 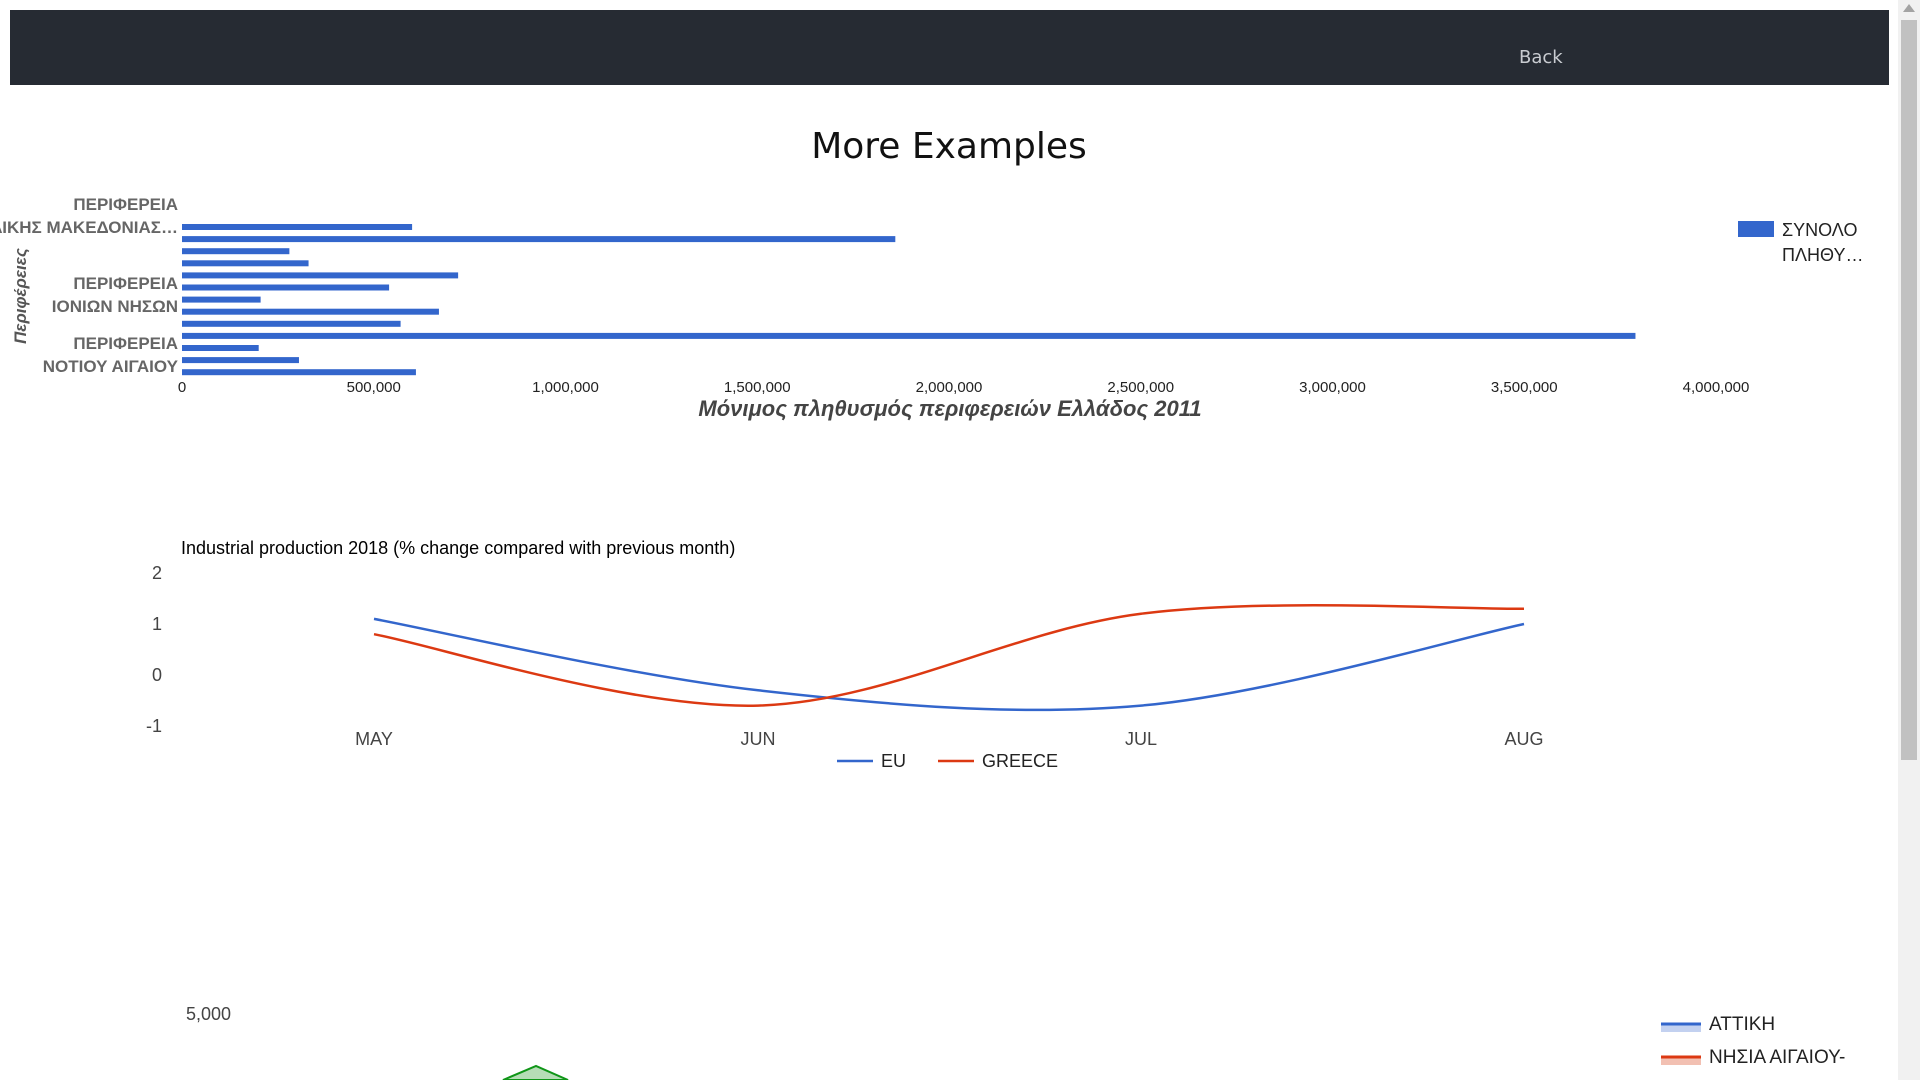 What do you see at coordinates (565, 387) in the screenshot?
I see `bar-x-tick-label: 1,000,000` at bounding box center [565, 387].